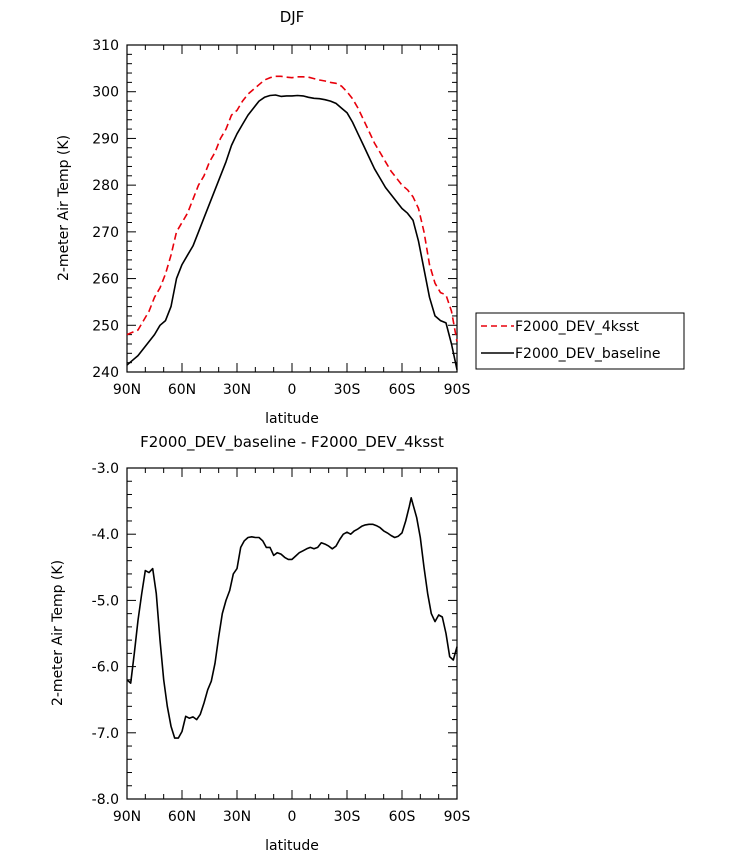  I want to click on series-lines, so click(292, 618).